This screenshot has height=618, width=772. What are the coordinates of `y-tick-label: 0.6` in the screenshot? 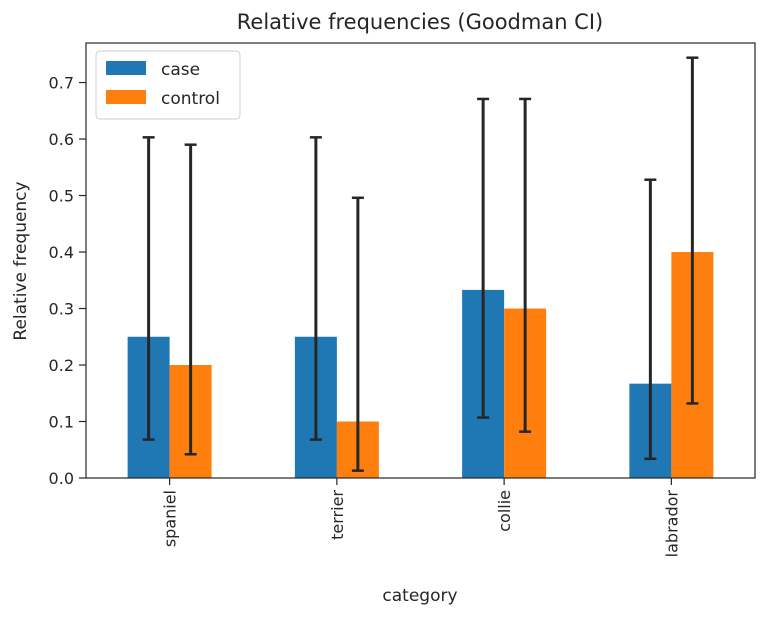 It's located at (61, 139).